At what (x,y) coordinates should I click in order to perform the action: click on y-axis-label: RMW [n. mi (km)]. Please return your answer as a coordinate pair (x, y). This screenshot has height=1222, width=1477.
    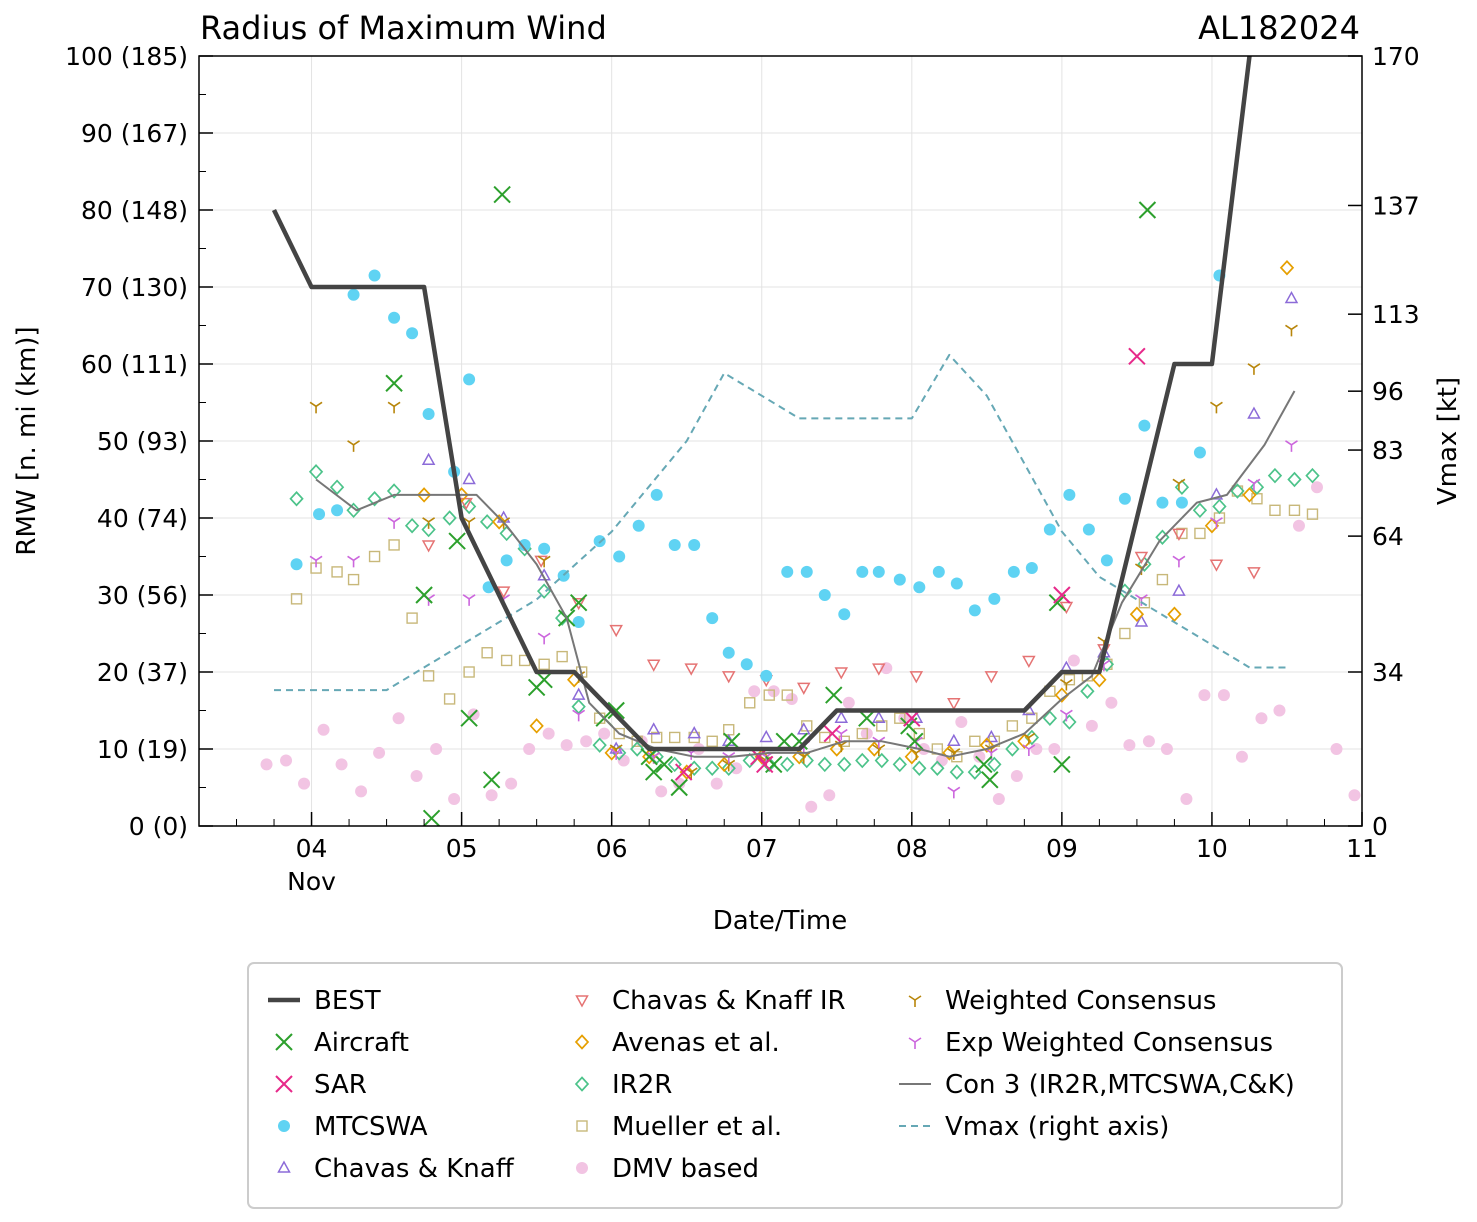
    Looking at the image, I should click on (27, 440).